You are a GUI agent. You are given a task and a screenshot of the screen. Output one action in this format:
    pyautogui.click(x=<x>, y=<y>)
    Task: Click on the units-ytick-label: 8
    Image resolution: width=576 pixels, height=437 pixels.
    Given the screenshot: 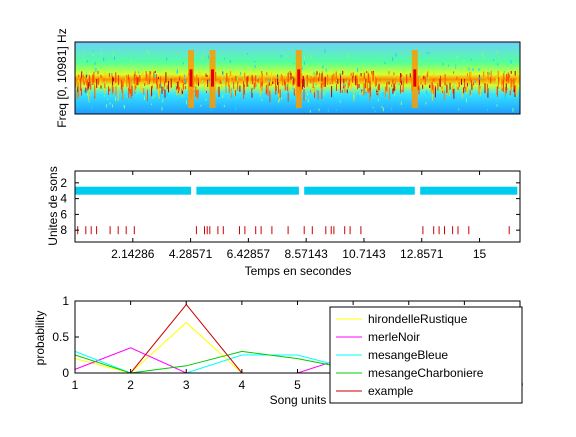 What is the action you would take?
    pyautogui.click(x=63, y=230)
    